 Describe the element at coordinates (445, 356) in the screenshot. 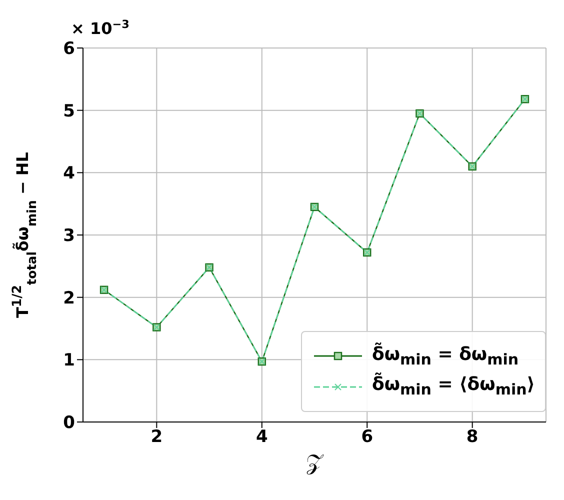

I see `legend-label: δ̃ω$_{min}$ = δω$_{min}$` at that location.